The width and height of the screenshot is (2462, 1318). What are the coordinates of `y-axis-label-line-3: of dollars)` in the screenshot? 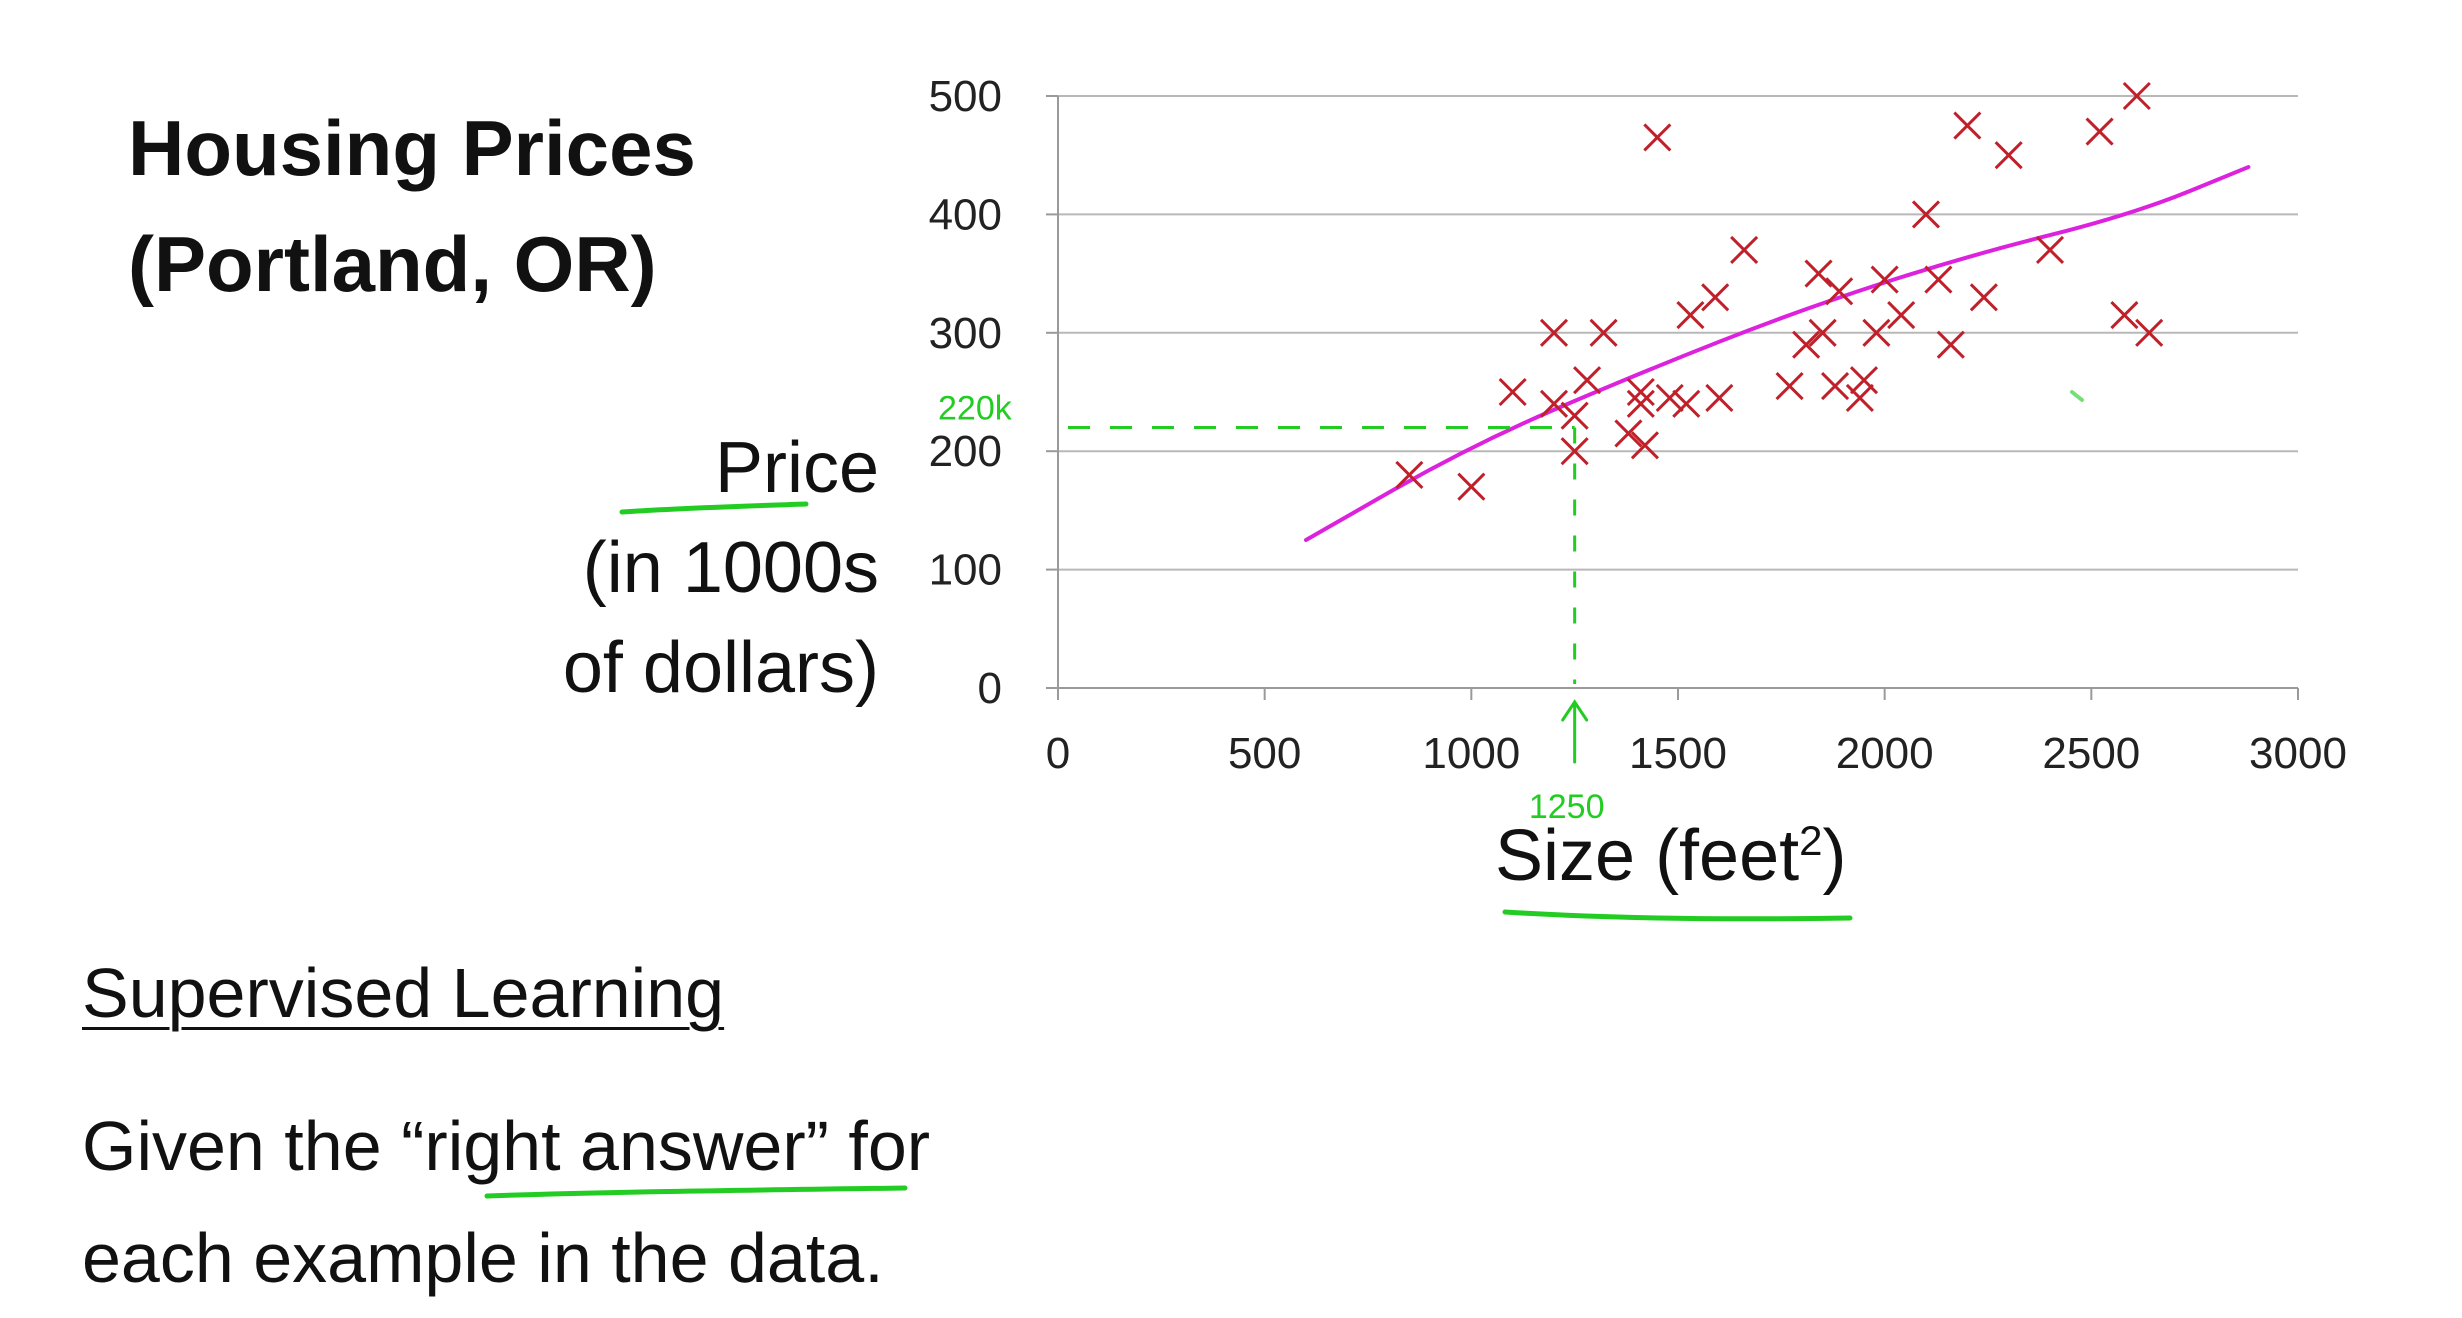 It's located at (720, 668).